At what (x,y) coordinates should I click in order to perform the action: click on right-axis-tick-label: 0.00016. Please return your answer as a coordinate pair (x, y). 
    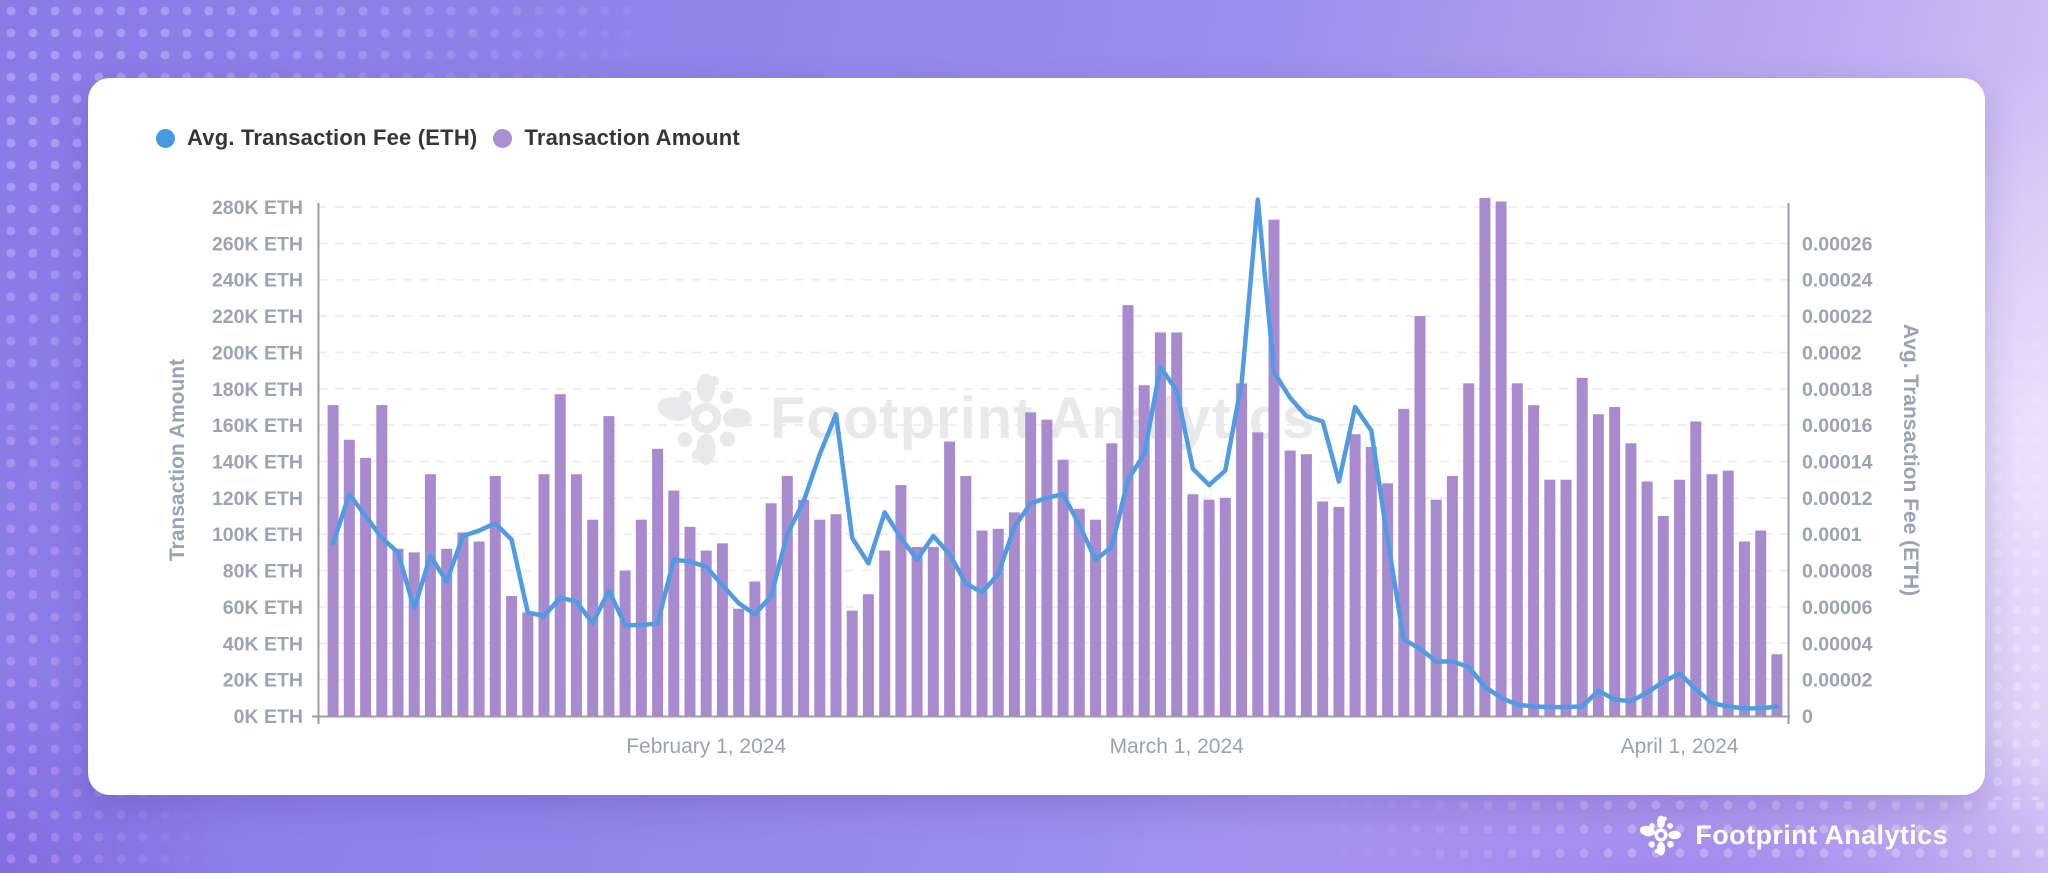
    Looking at the image, I should click on (1837, 426).